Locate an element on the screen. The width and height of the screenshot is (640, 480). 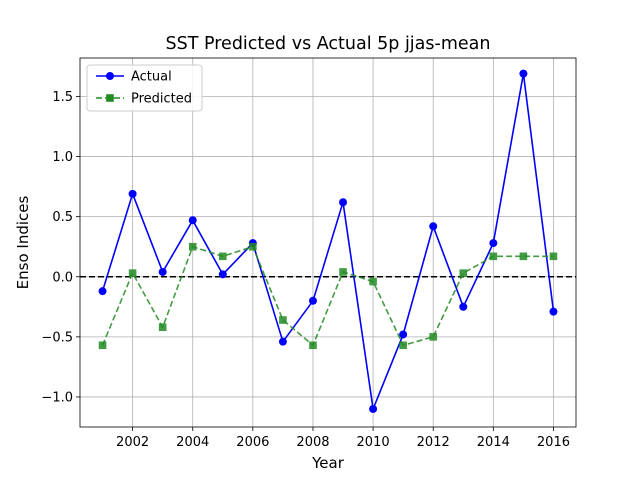
x-tick-label: 2014 is located at coordinates (493, 442).